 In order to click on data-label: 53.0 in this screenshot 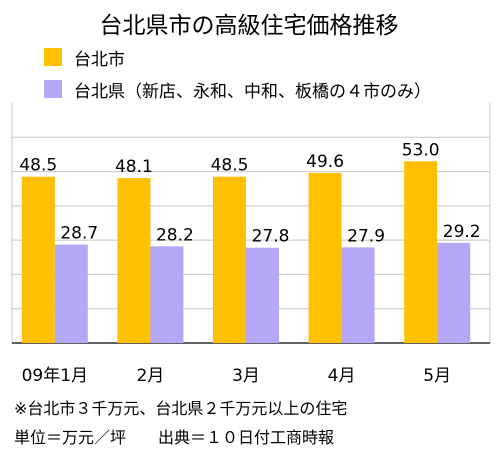, I will do `click(421, 150)`.